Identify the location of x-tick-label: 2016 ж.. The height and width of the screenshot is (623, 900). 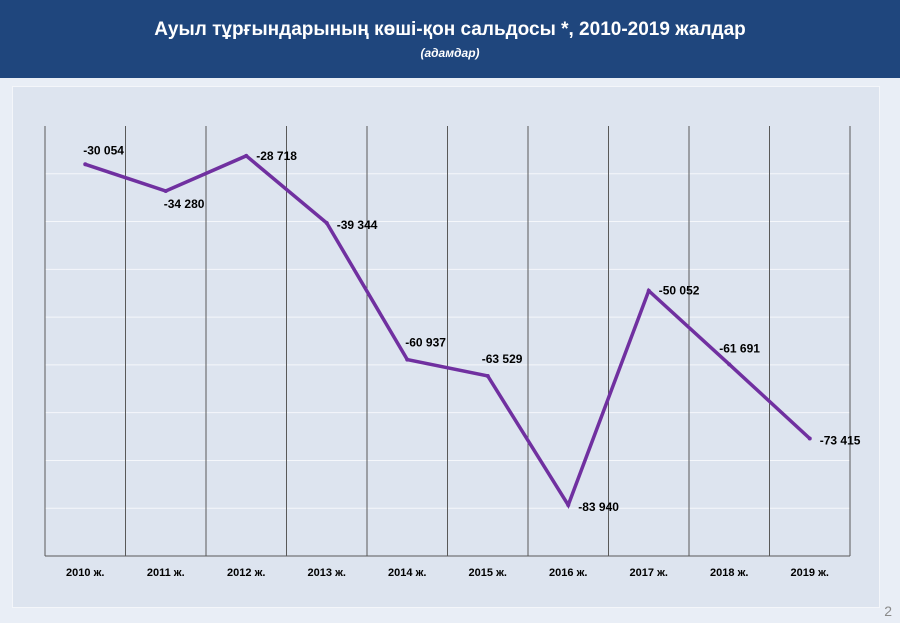
(568, 573).